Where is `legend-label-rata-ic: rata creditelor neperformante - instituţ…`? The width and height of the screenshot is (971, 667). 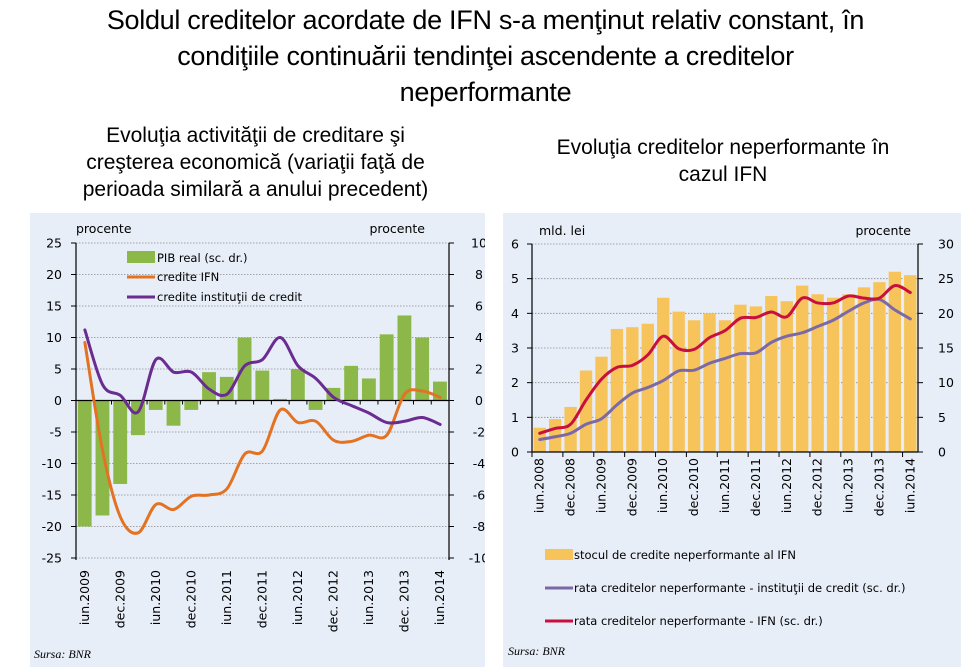 legend-label-rata-ic: rata creditelor neperformante - instituţ… is located at coordinates (740, 588).